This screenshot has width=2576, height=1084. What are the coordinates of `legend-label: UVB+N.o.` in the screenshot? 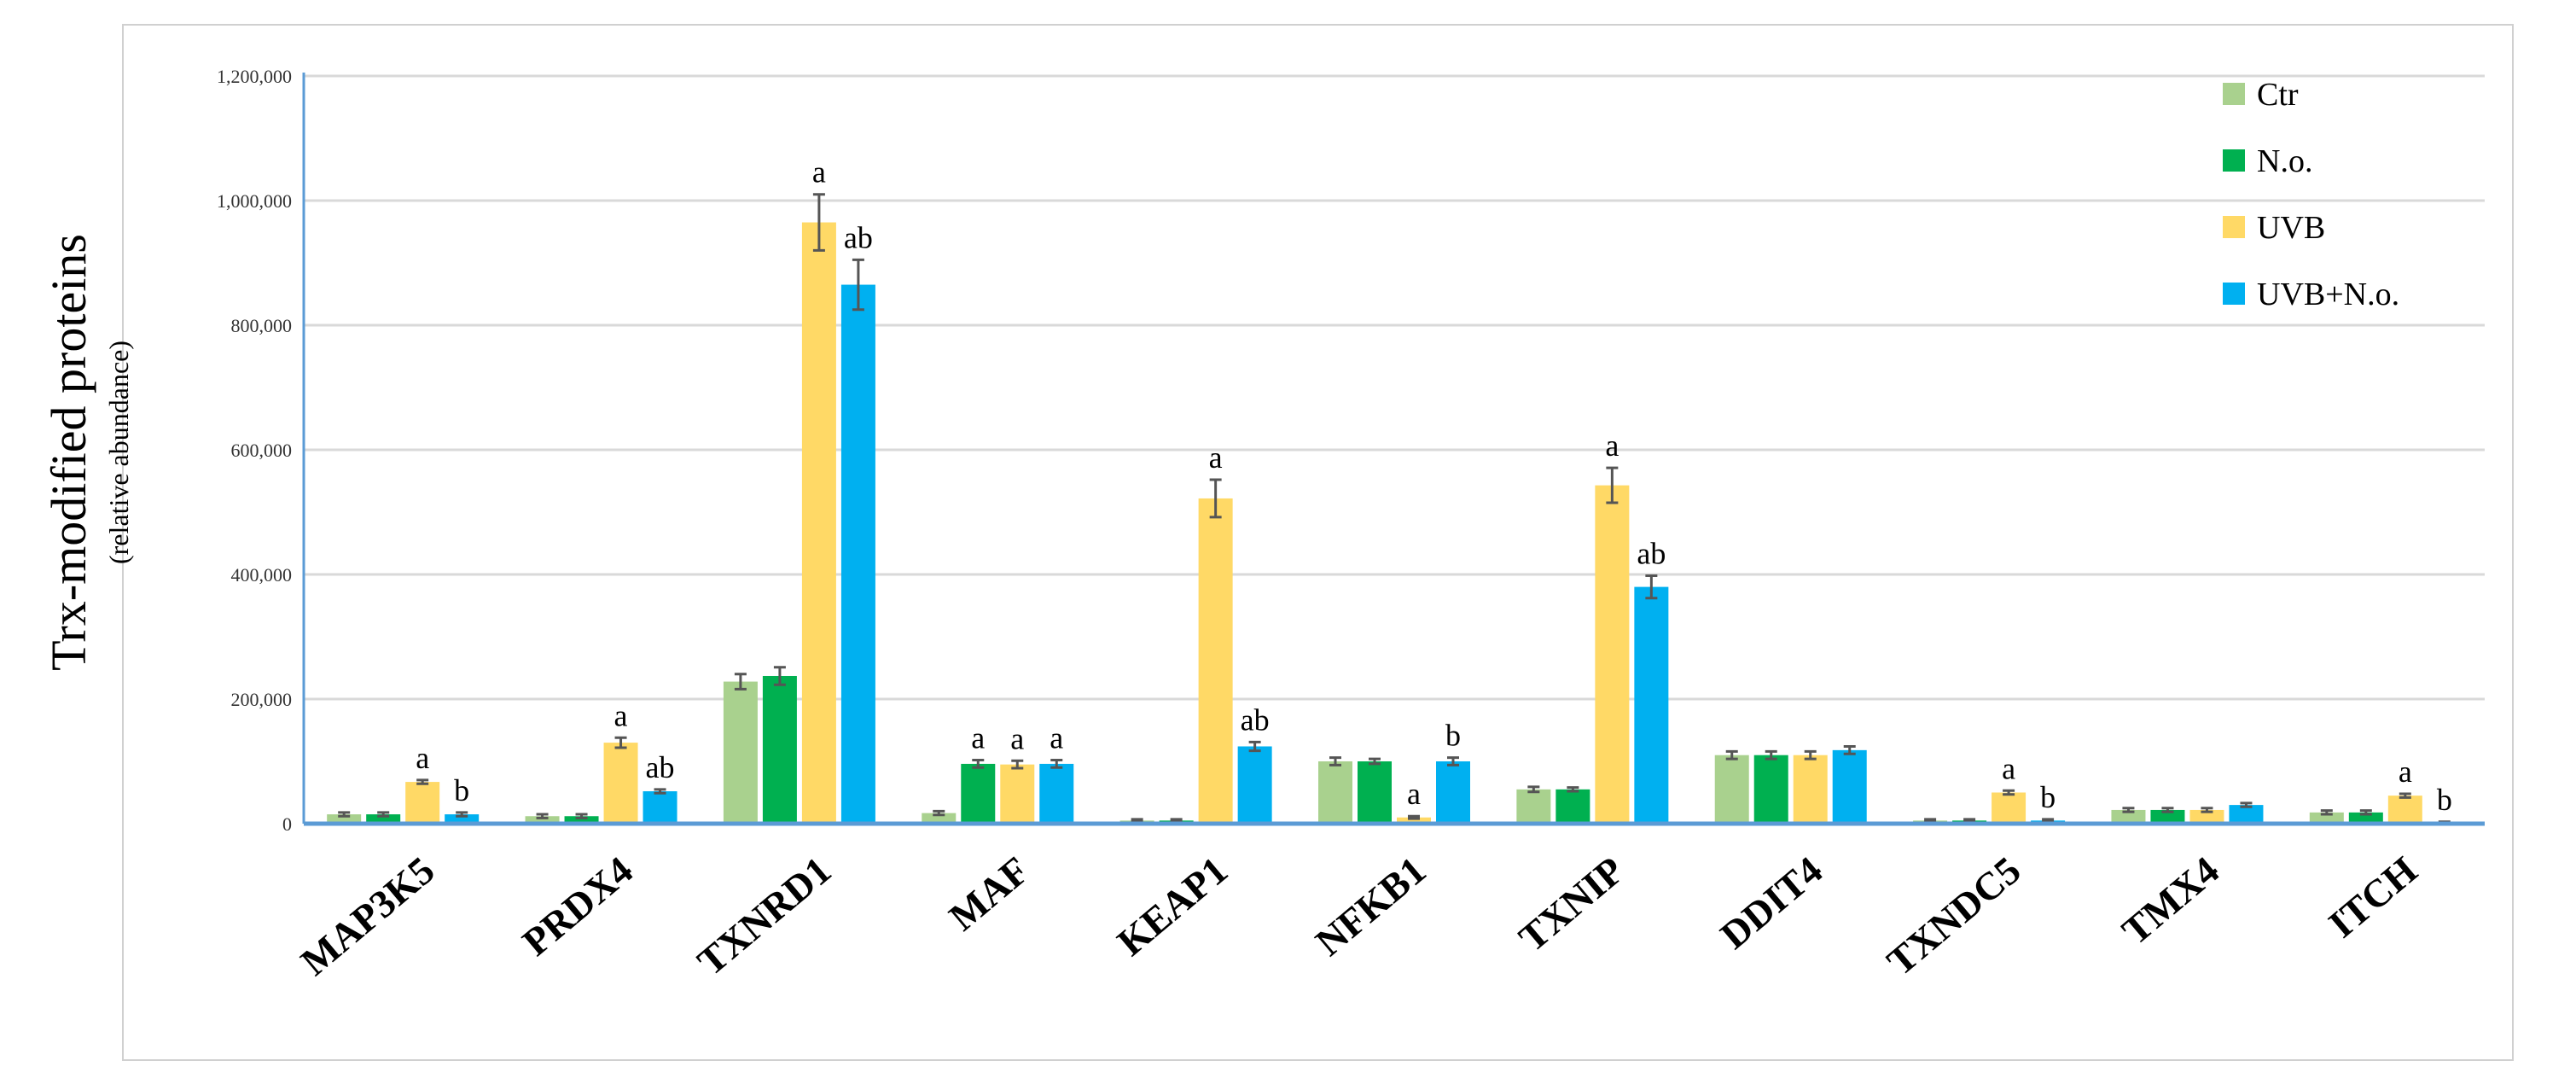 It's located at (2328, 294).